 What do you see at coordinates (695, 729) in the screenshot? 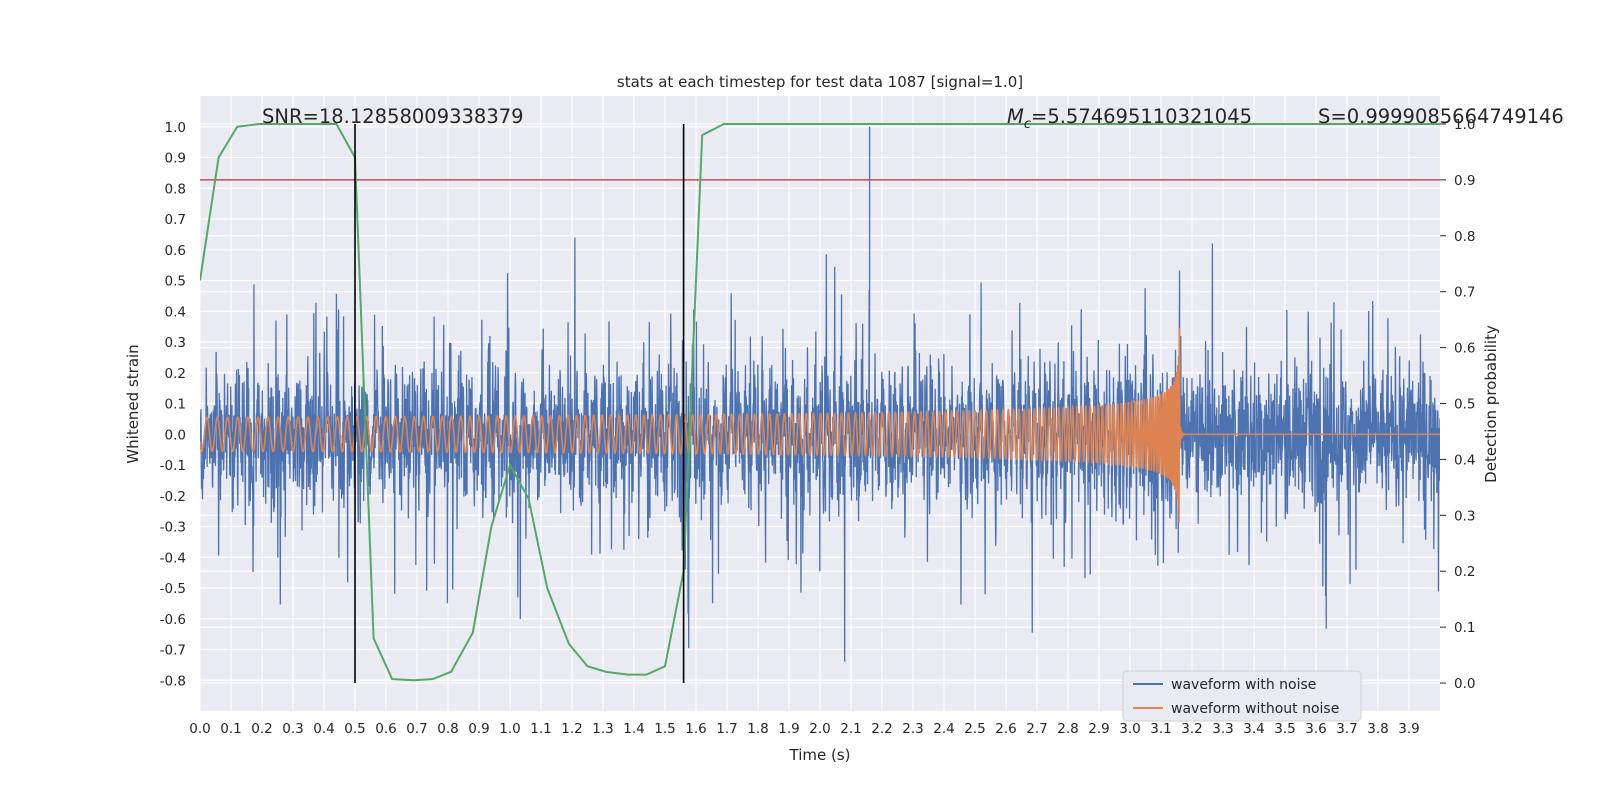
I see `x-tick-label: 1.6` at bounding box center [695, 729].